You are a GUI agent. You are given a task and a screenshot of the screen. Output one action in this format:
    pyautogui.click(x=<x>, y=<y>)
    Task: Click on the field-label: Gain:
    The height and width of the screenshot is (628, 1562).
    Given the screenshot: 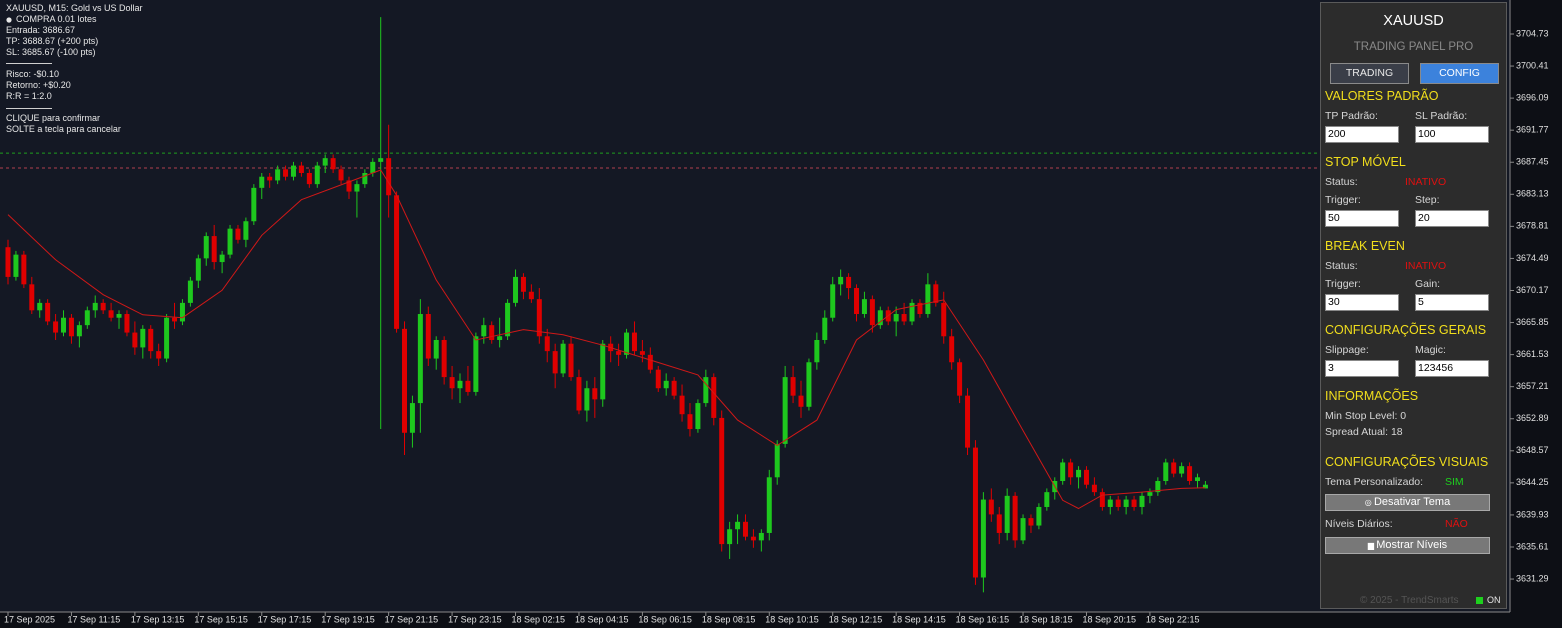 What is the action you would take?
    pyautogui.click(x=1428, y=284)
    